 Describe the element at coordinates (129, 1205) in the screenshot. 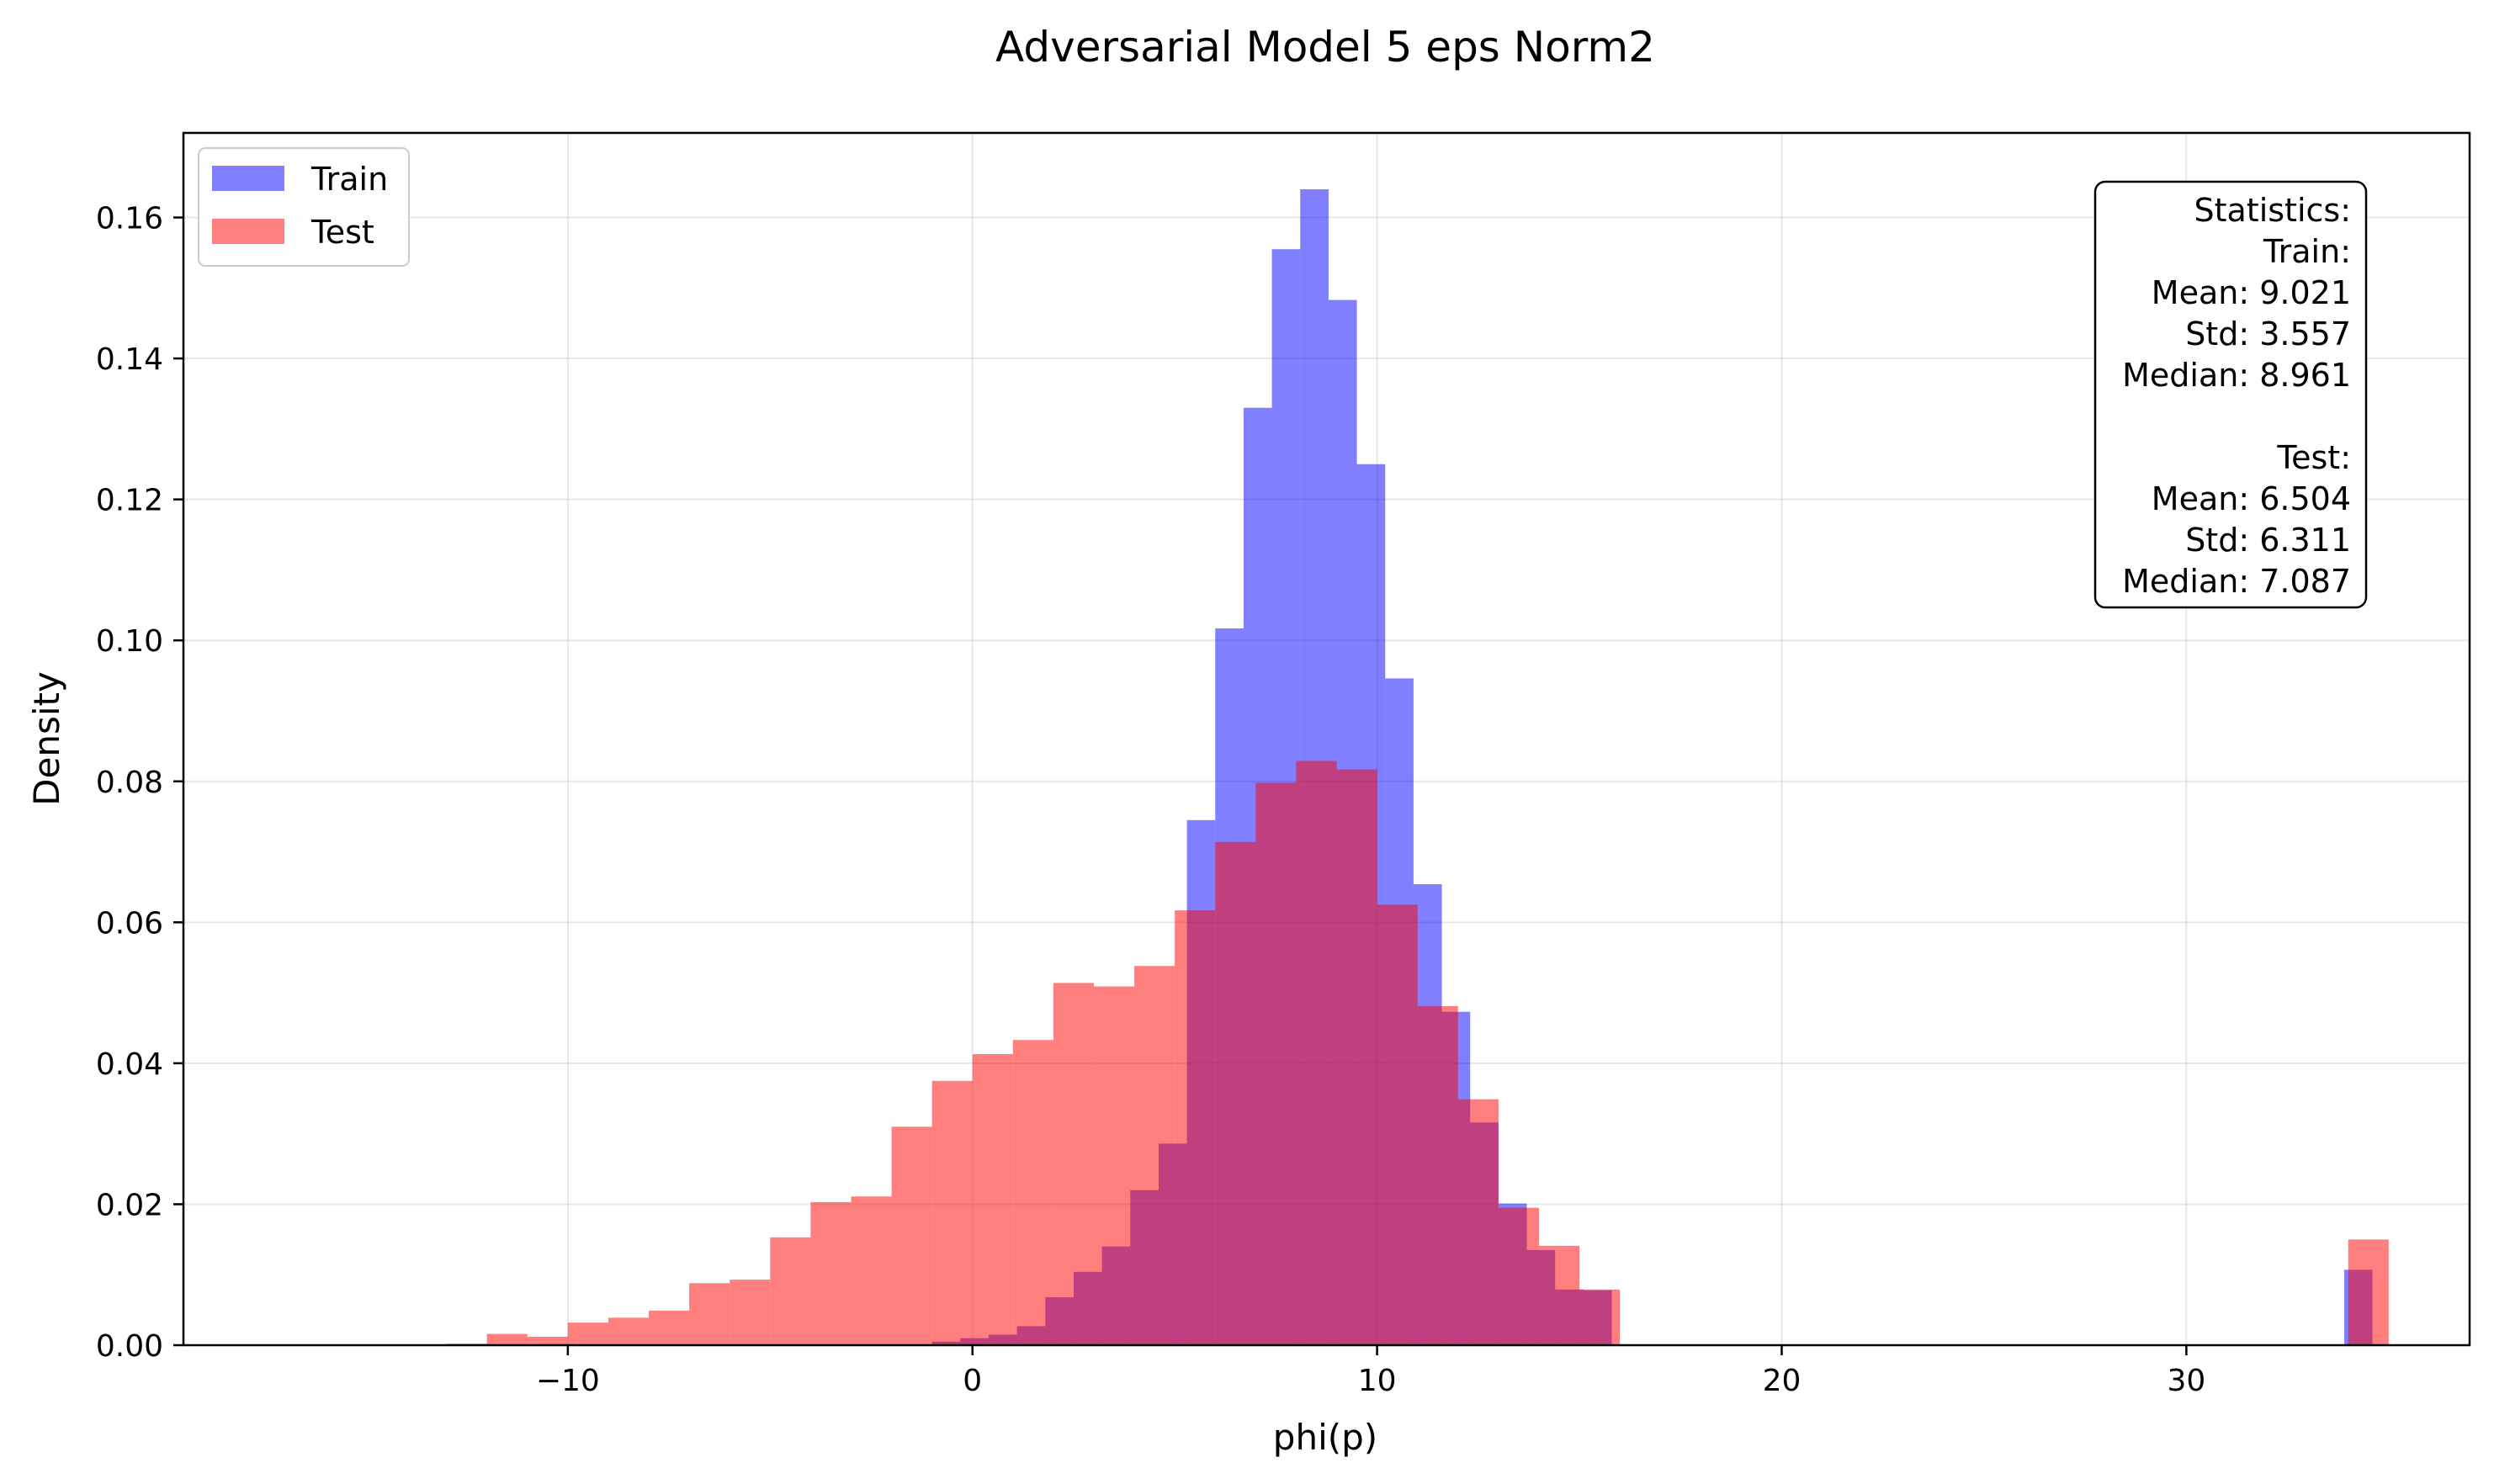

I see `y-tick-label: 0.02` at that location.